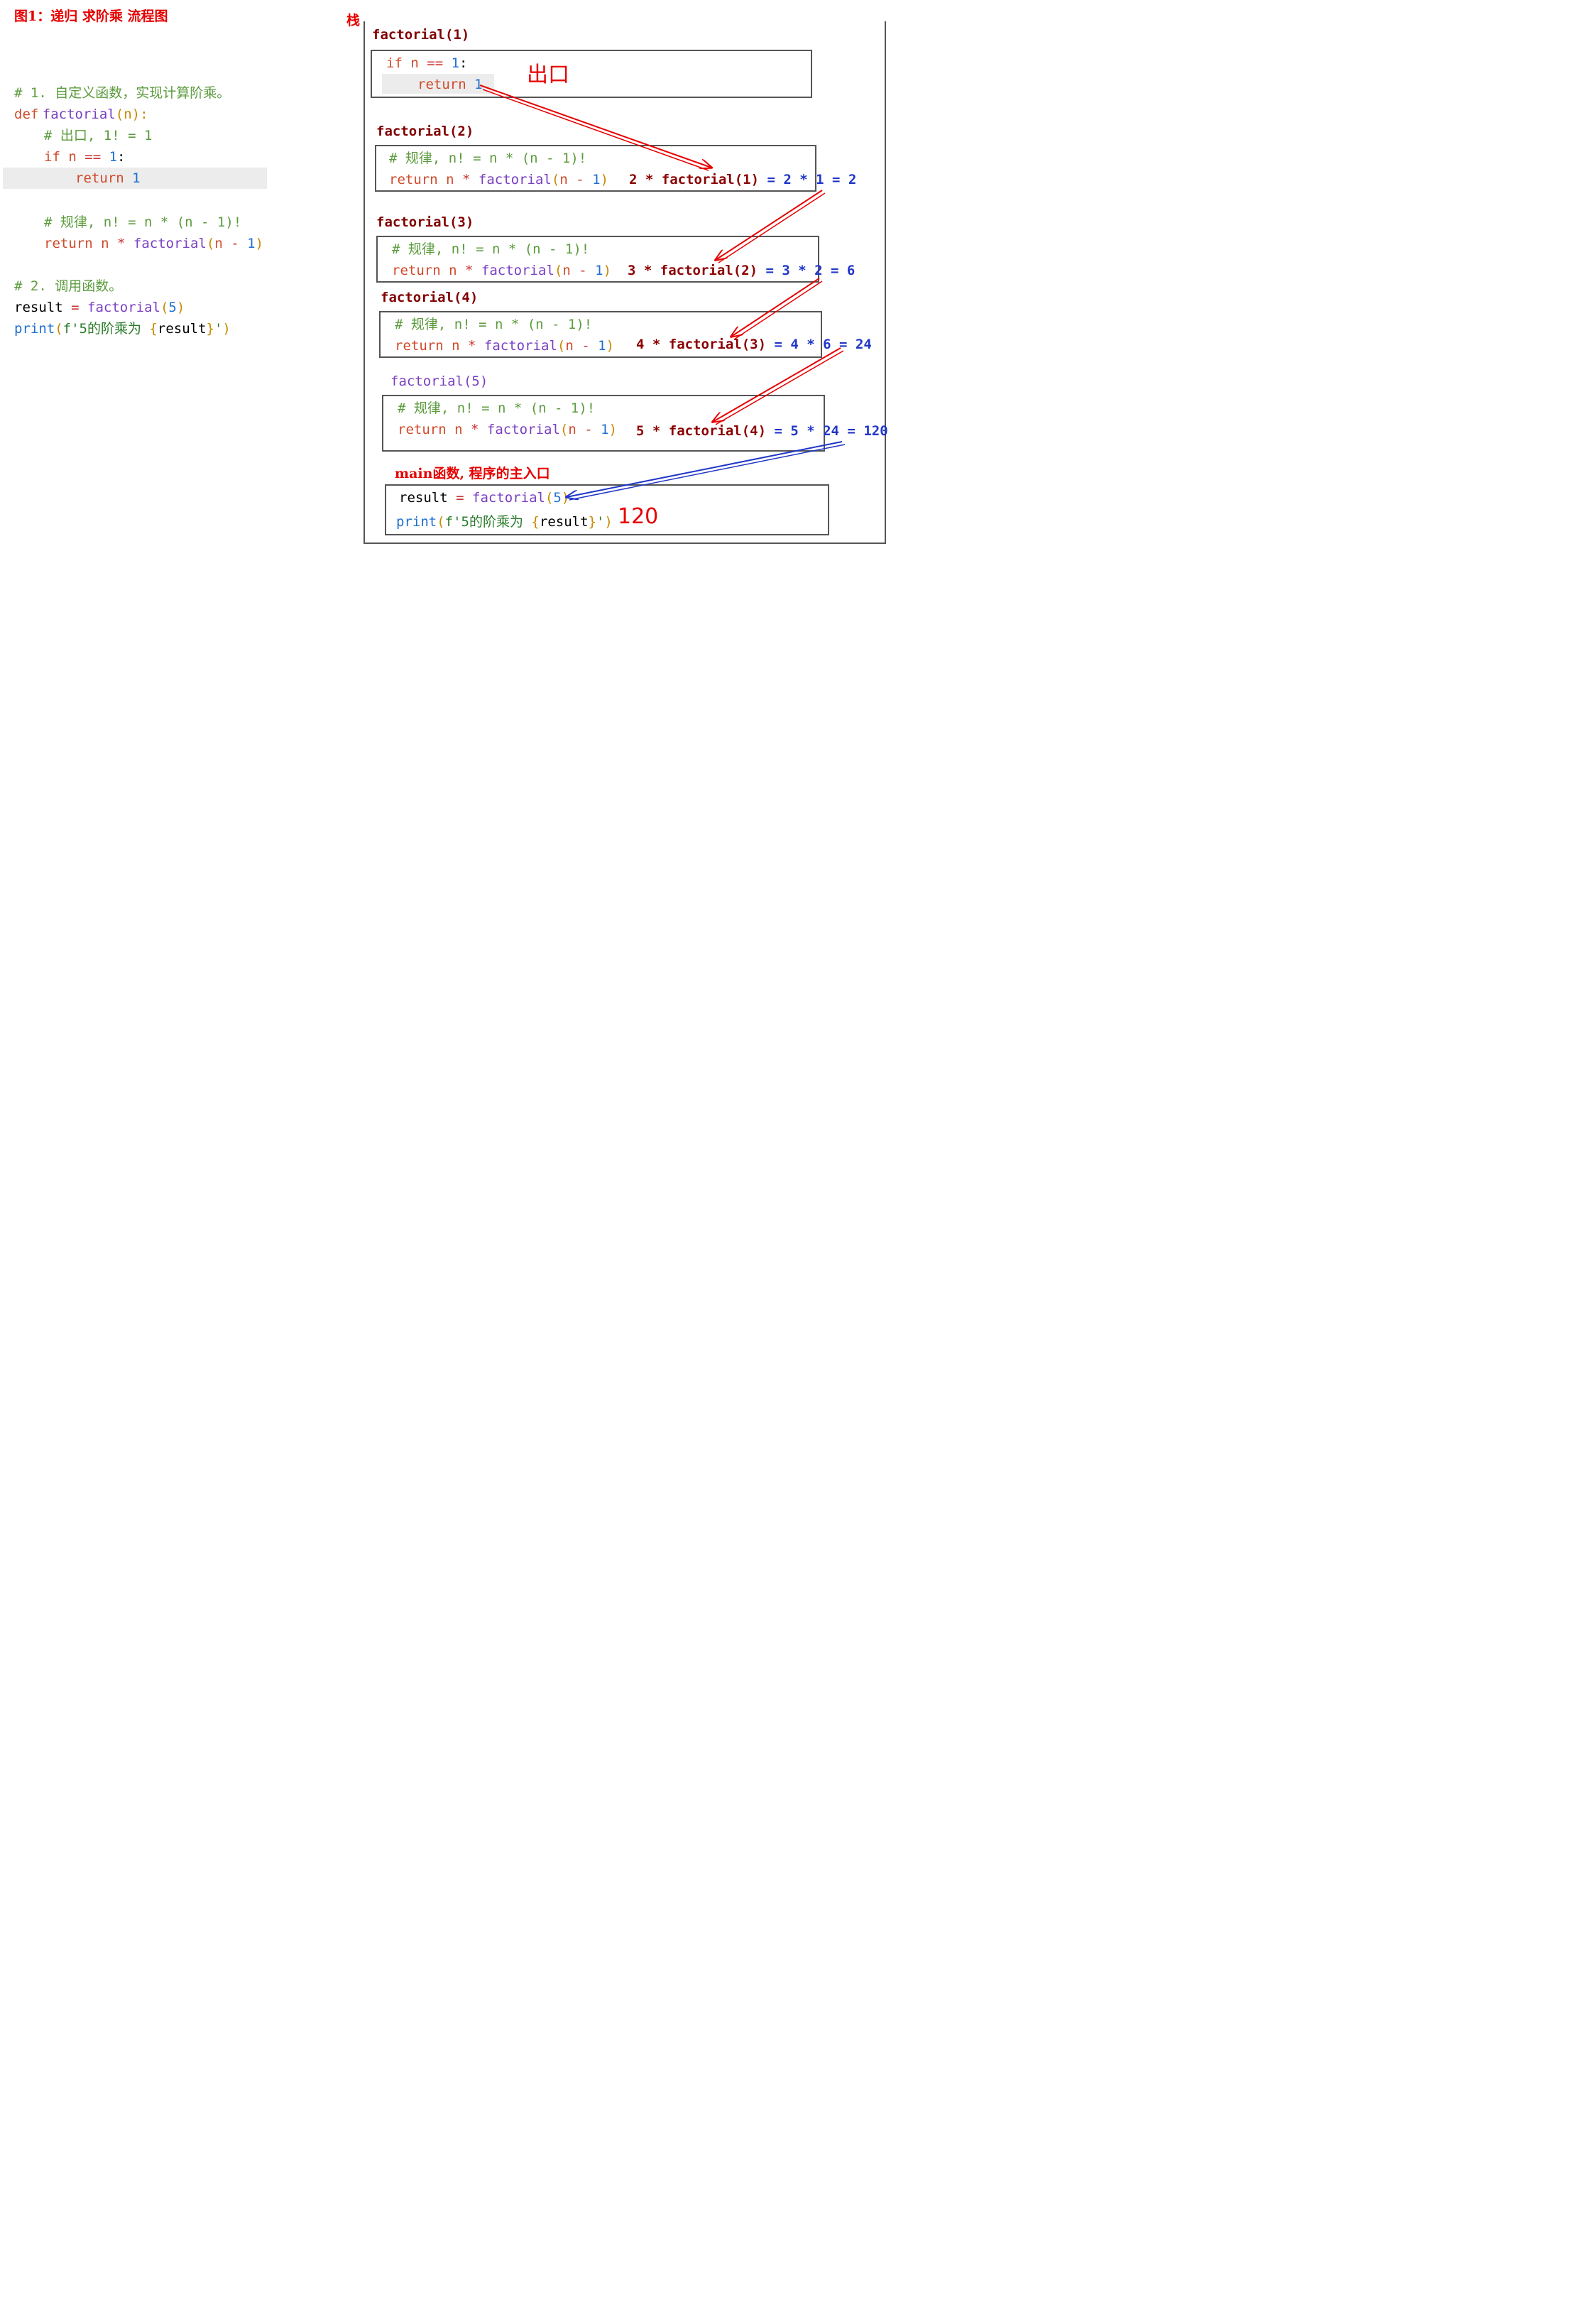  Describe the element at coordinates (491, 249) in the screenshot. I see `frame3-comment: # 规律, n! = n * (n - 1)!` at that location.